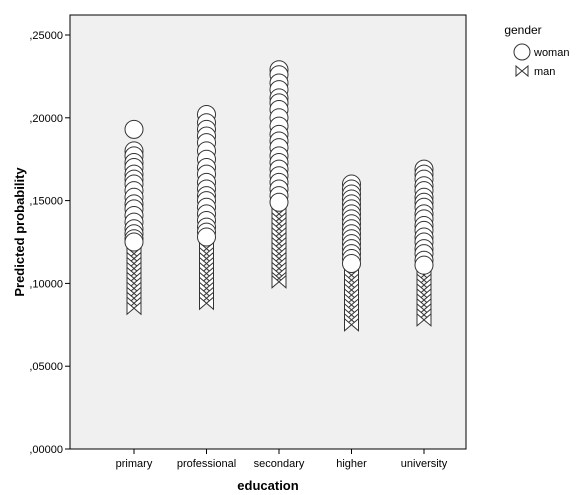 Image resolution: width=579 pixels, height=495 pixels. I want to click on y-tick-label: ,10000, so click(46, 284).